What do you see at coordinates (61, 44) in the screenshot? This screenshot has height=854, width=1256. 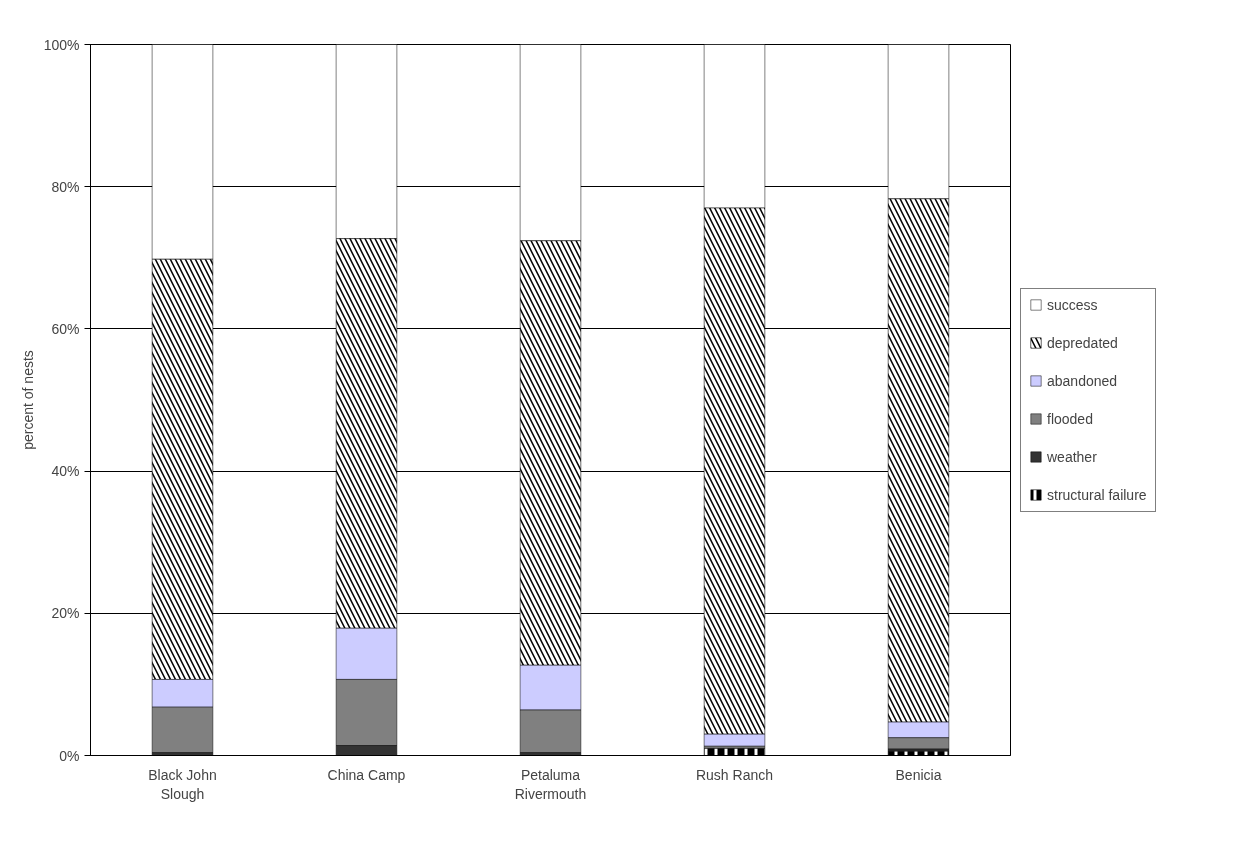 I see `y-tick-label: 100%` at bounding box center [61, 44].